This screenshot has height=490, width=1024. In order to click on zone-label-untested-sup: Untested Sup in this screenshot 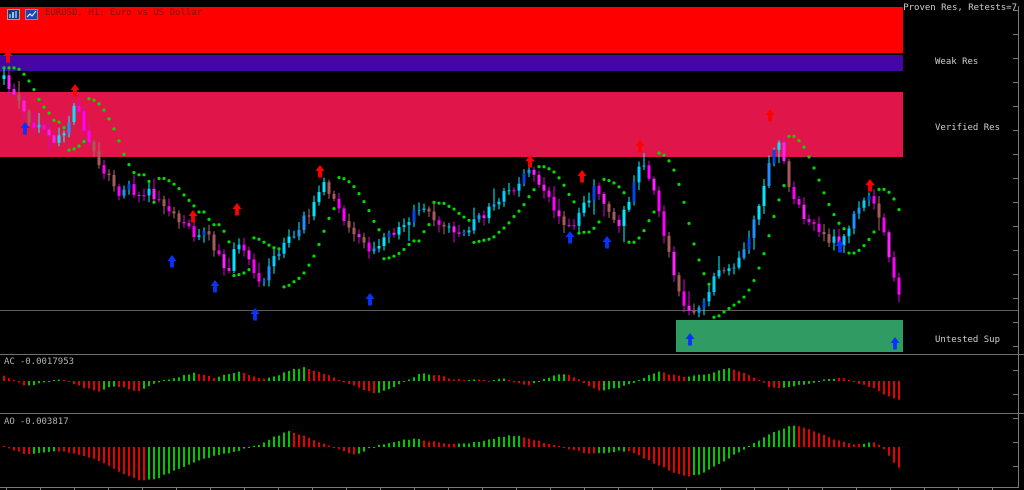, I will do `click(968, 340)`.